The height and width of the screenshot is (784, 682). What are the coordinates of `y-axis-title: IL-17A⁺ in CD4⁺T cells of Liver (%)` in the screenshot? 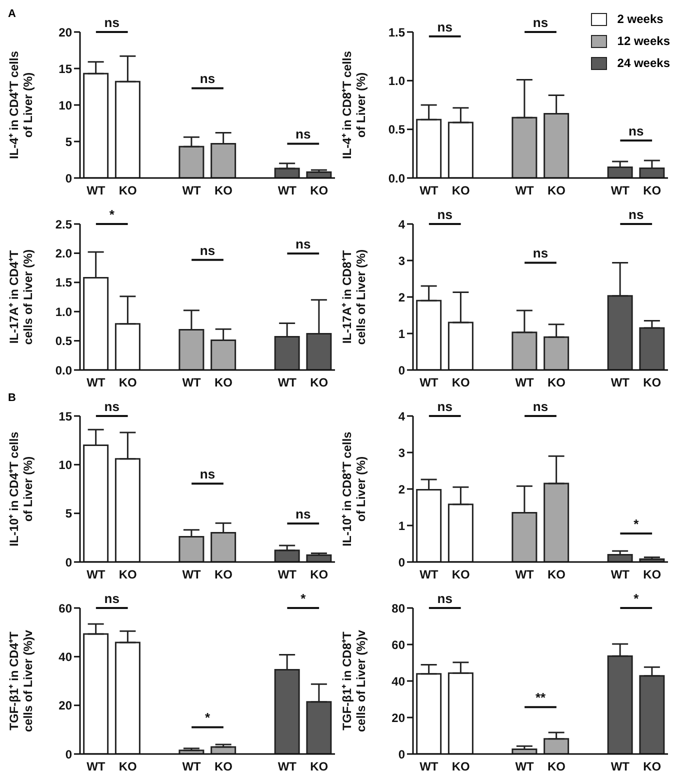 It's located at (21, 297).